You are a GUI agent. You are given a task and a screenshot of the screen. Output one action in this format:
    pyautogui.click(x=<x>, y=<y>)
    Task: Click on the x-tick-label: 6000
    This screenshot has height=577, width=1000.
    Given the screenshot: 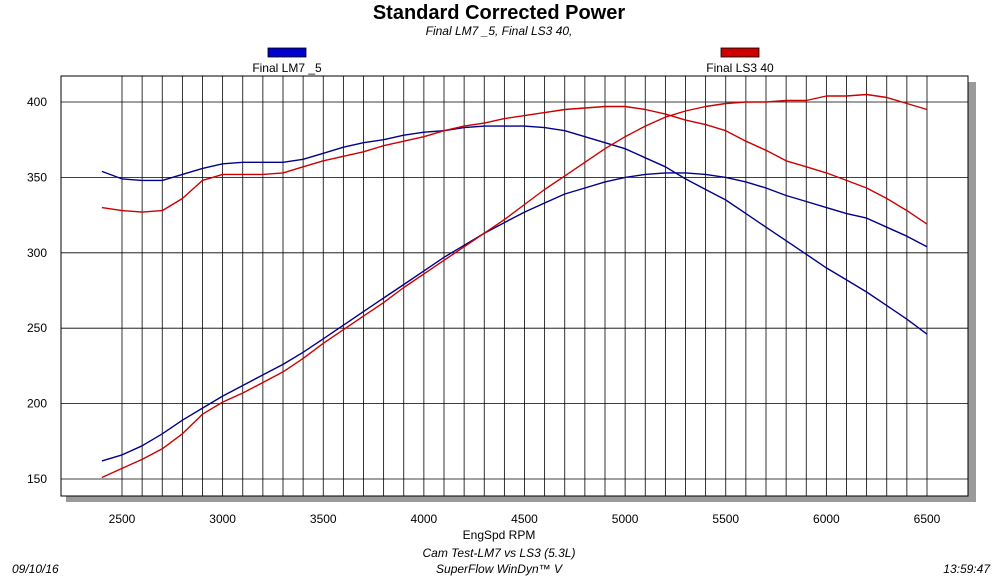 What is the action you would take?
    pyautogui.click(x=826, y=519)
    